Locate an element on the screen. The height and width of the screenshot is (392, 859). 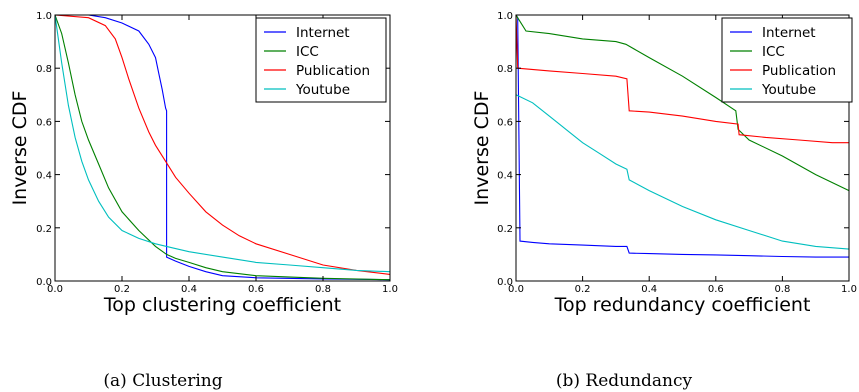
series-line-publication is located at coordinates (682, 79).